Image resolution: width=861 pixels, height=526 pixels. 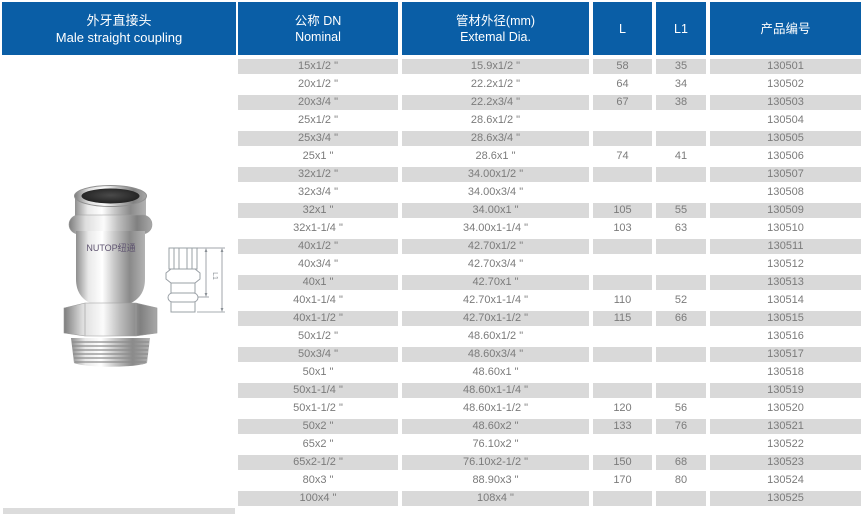 What do you see at coordinates (622, 408) in the screenshot?
I see `l-cell: 120` at bounding box center [622, 408].